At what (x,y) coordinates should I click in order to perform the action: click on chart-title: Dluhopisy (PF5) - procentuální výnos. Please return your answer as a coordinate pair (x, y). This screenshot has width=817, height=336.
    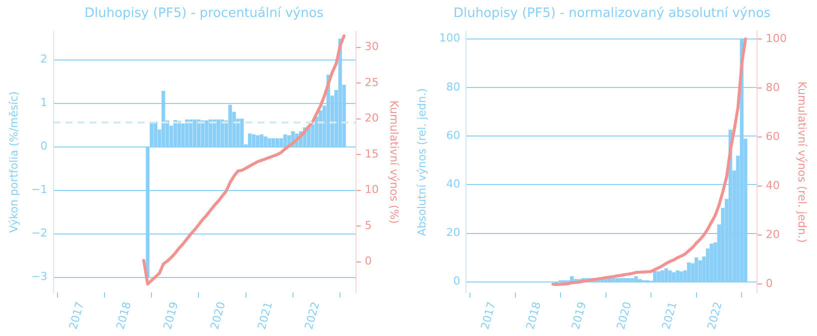
    Looking at the image, I should click on (204, 14).